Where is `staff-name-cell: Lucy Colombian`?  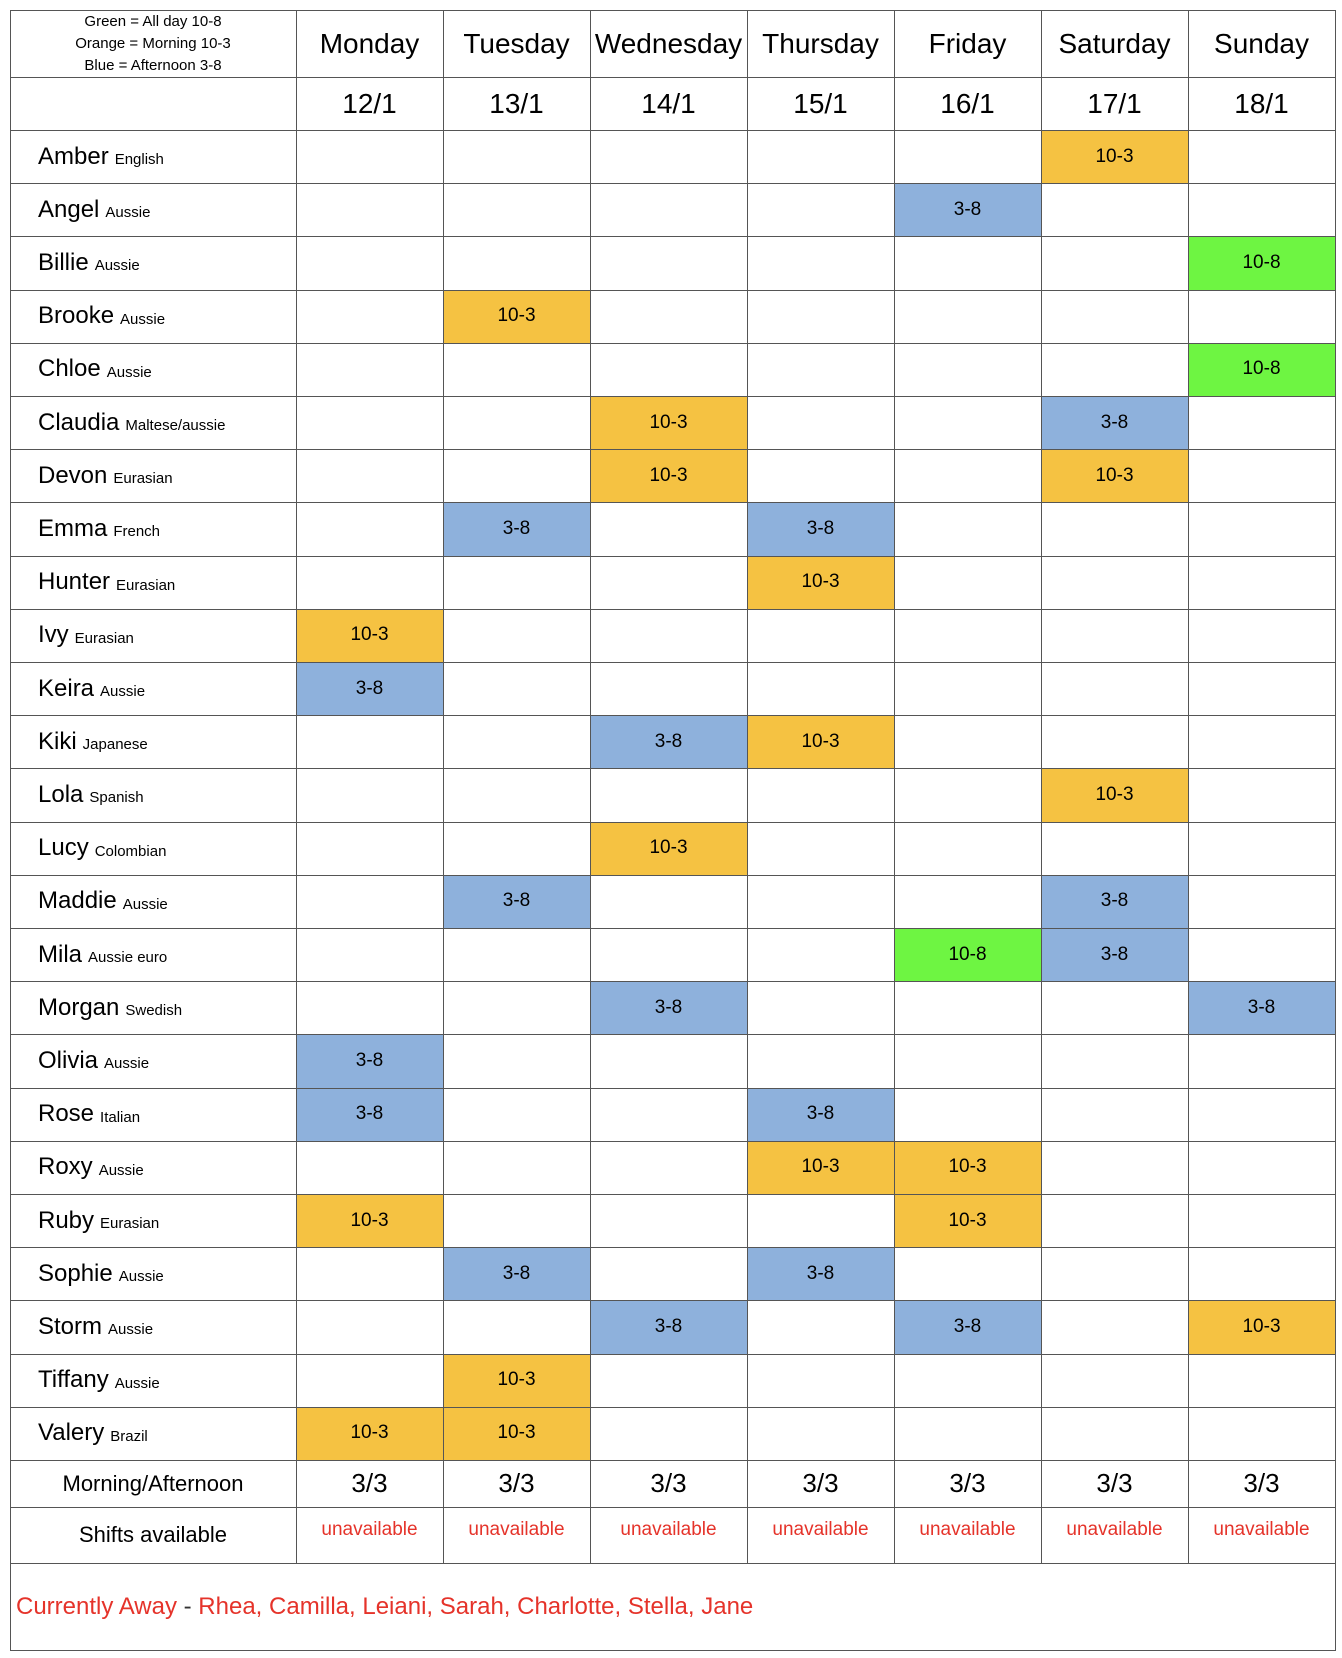 staff-name-cell: Lucy Colombian is located at coordinates (153, 848).